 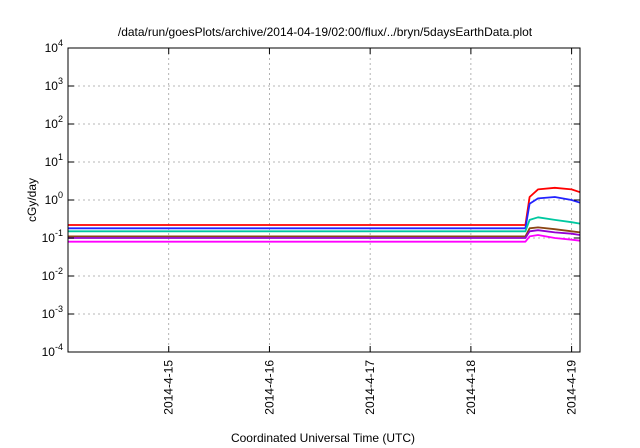 I want to click on y-tick-labels: 10⁻⁴ 10⁻³ 10⁻² 10⁻¹ 10⁰ 10¹ 10² 10³ 10⁴, so click(x=52, y=198).